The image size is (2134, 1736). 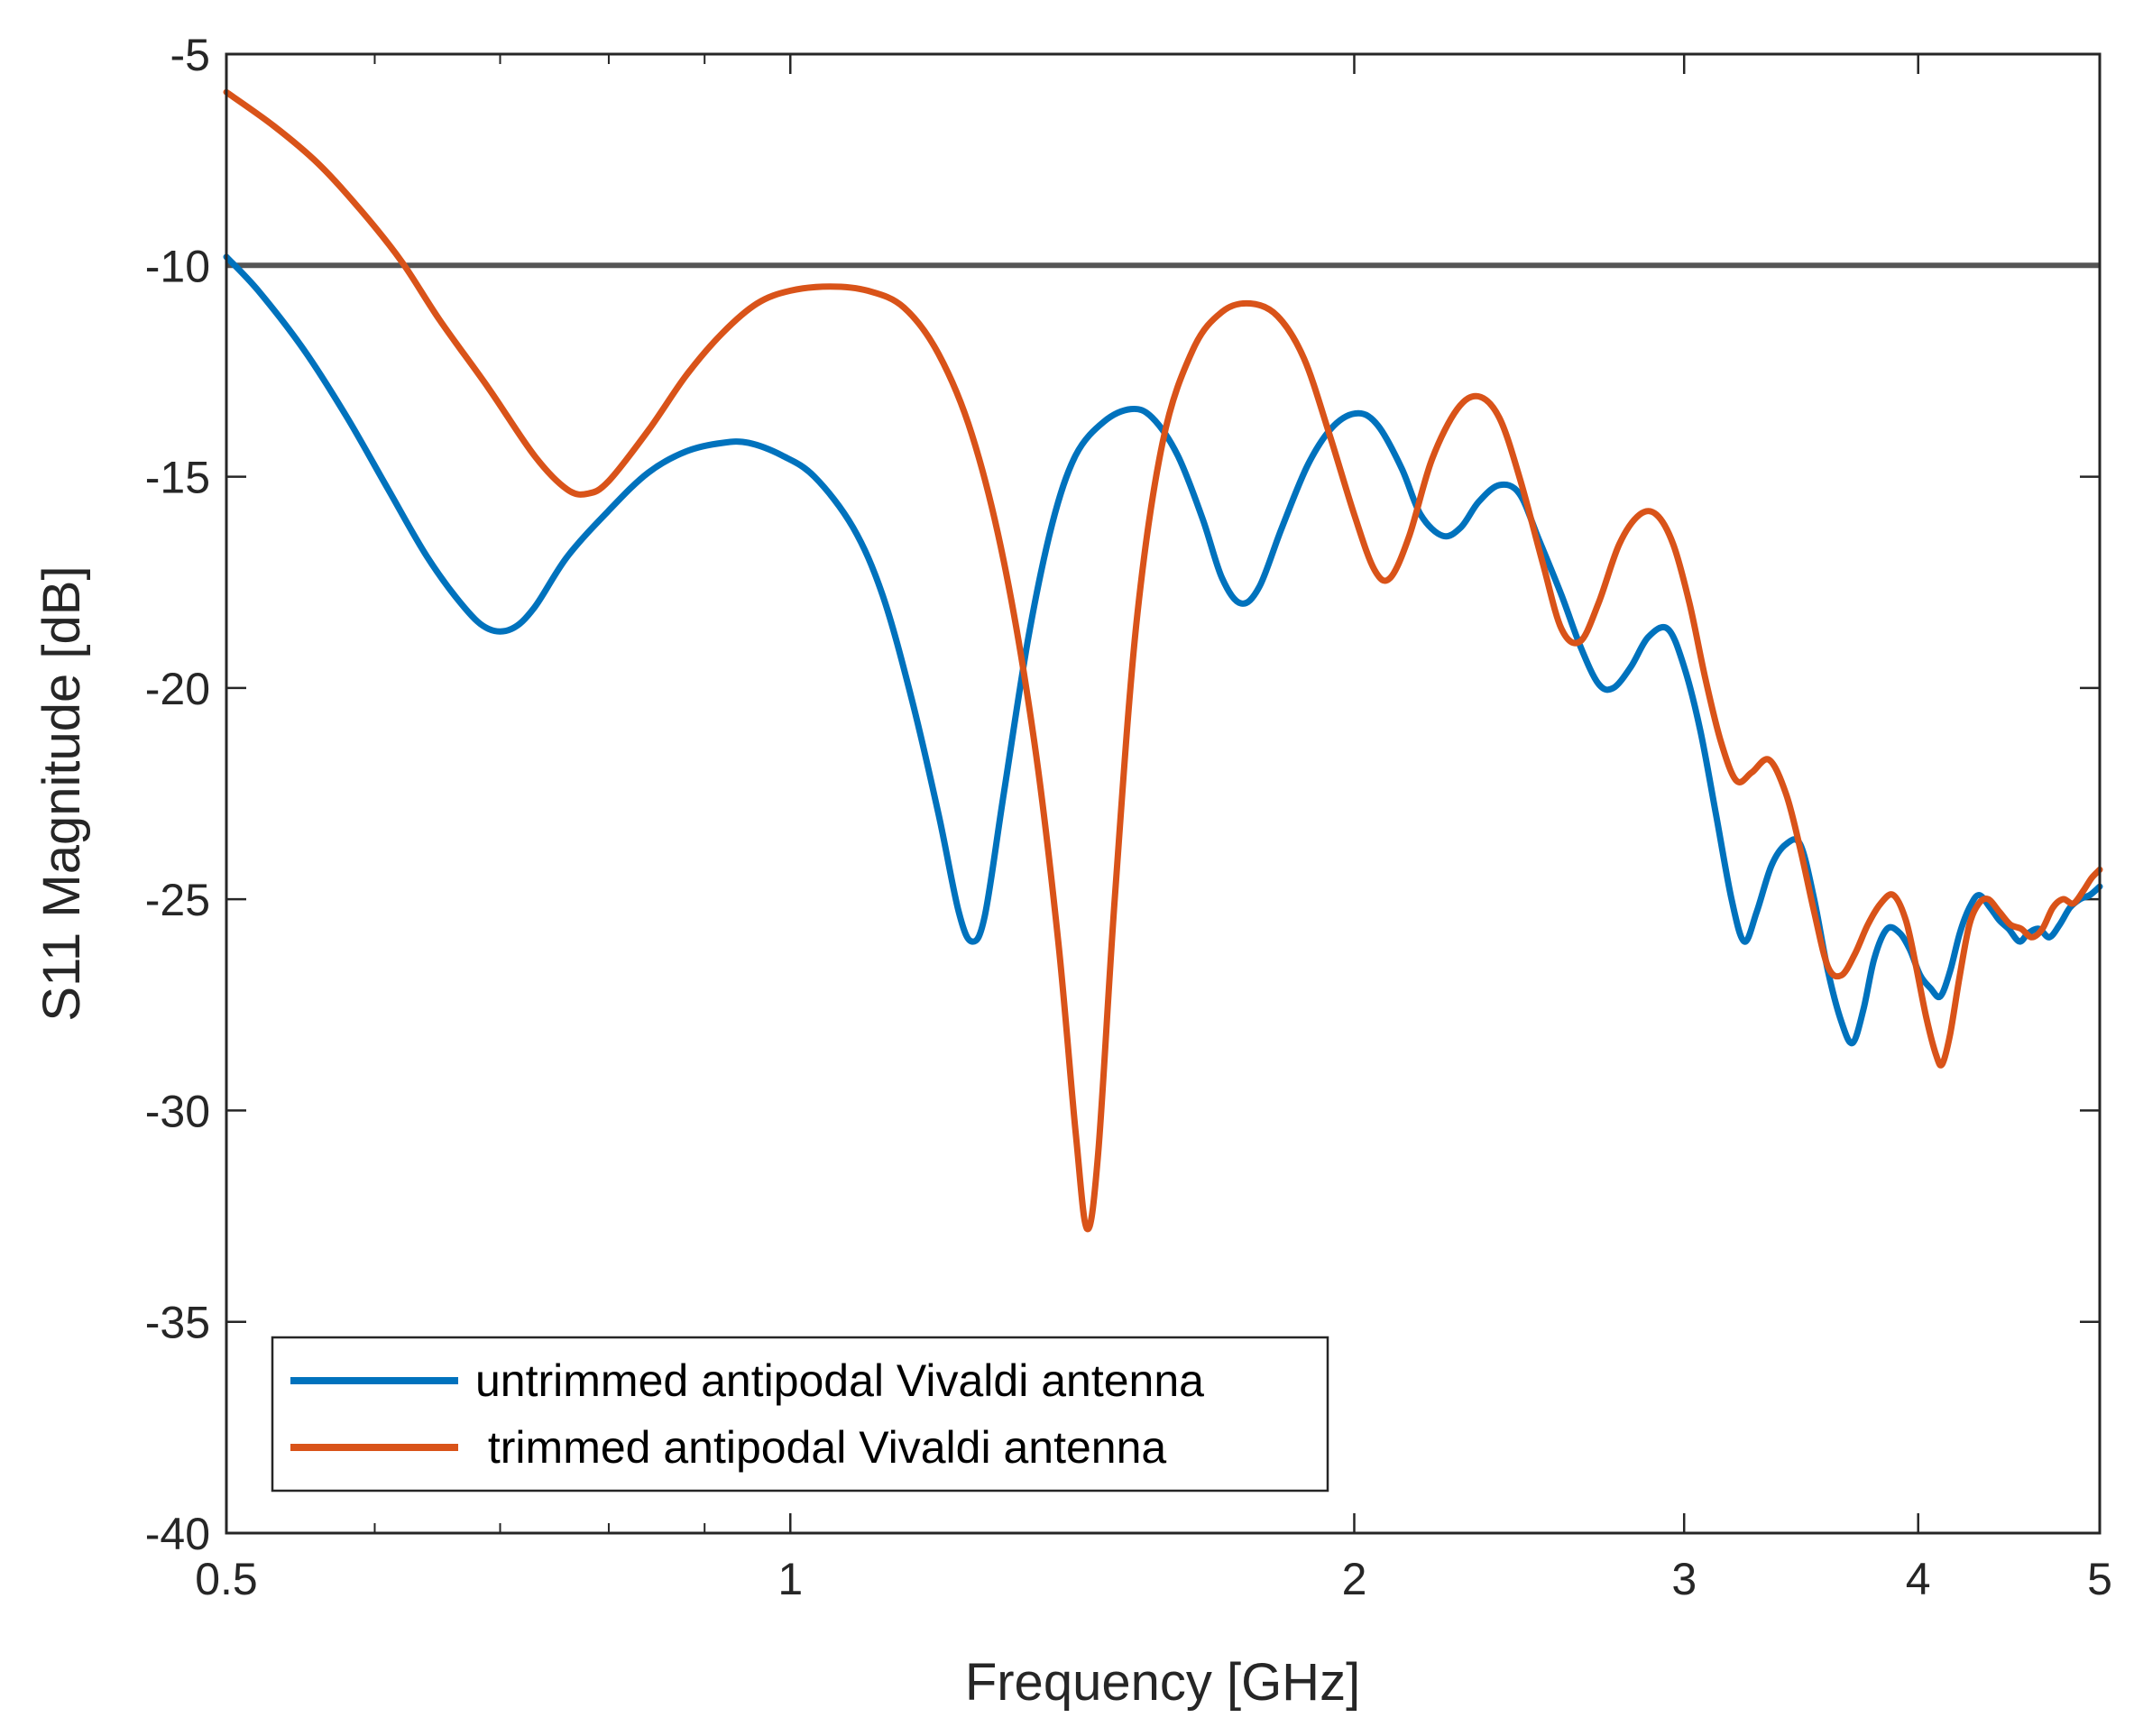 What do you see at coordinates (62, 793) in the screenshot?
I see `y-axis-label: S11 Magnitude [dB]` at bounding box center [62, 793].